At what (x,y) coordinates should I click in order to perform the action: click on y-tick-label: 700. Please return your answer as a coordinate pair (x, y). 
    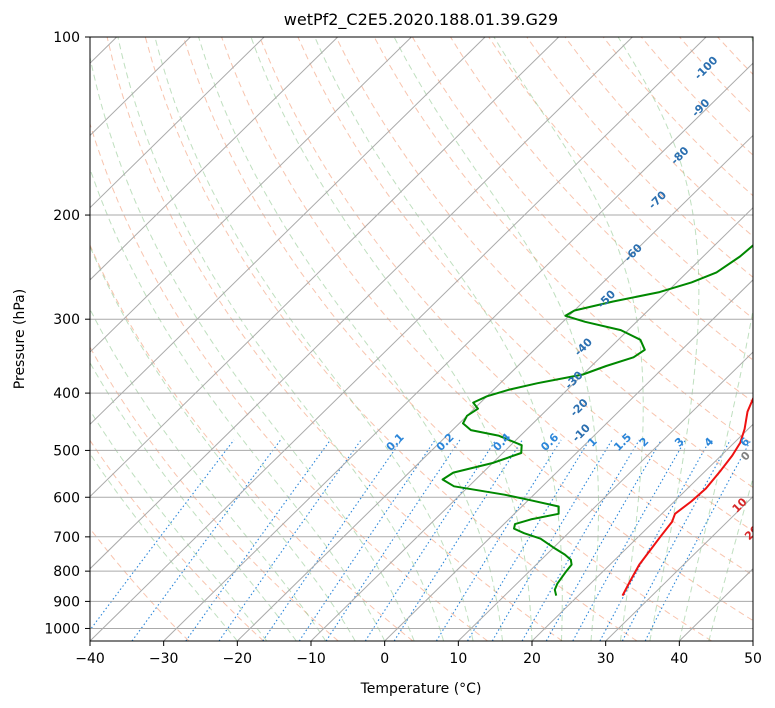
    Looking at the image, I should click on (66, 538).